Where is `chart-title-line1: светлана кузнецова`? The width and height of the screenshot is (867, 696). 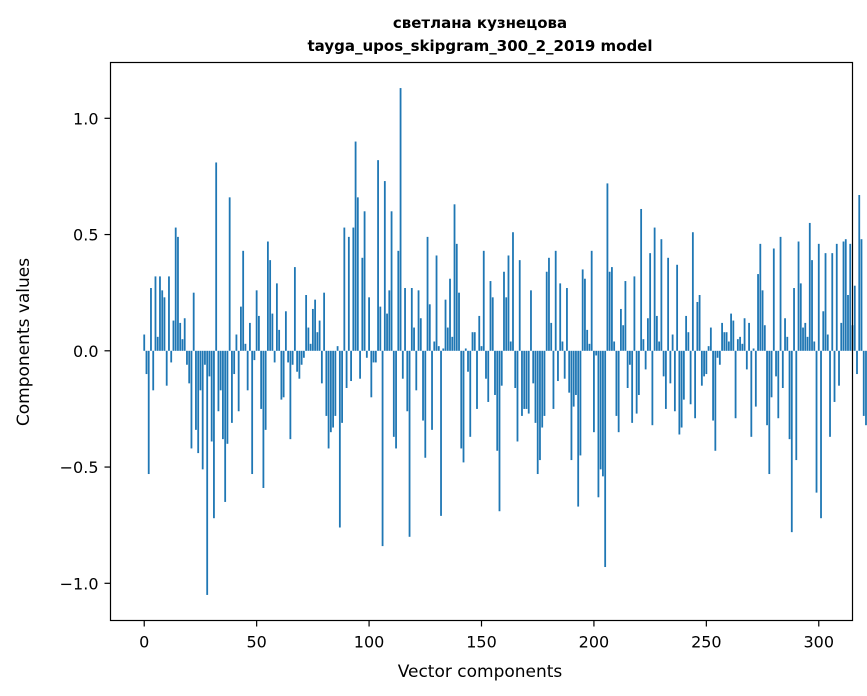
chart-title-line1: светлана кузнецова is located at coordinates (480, 23).